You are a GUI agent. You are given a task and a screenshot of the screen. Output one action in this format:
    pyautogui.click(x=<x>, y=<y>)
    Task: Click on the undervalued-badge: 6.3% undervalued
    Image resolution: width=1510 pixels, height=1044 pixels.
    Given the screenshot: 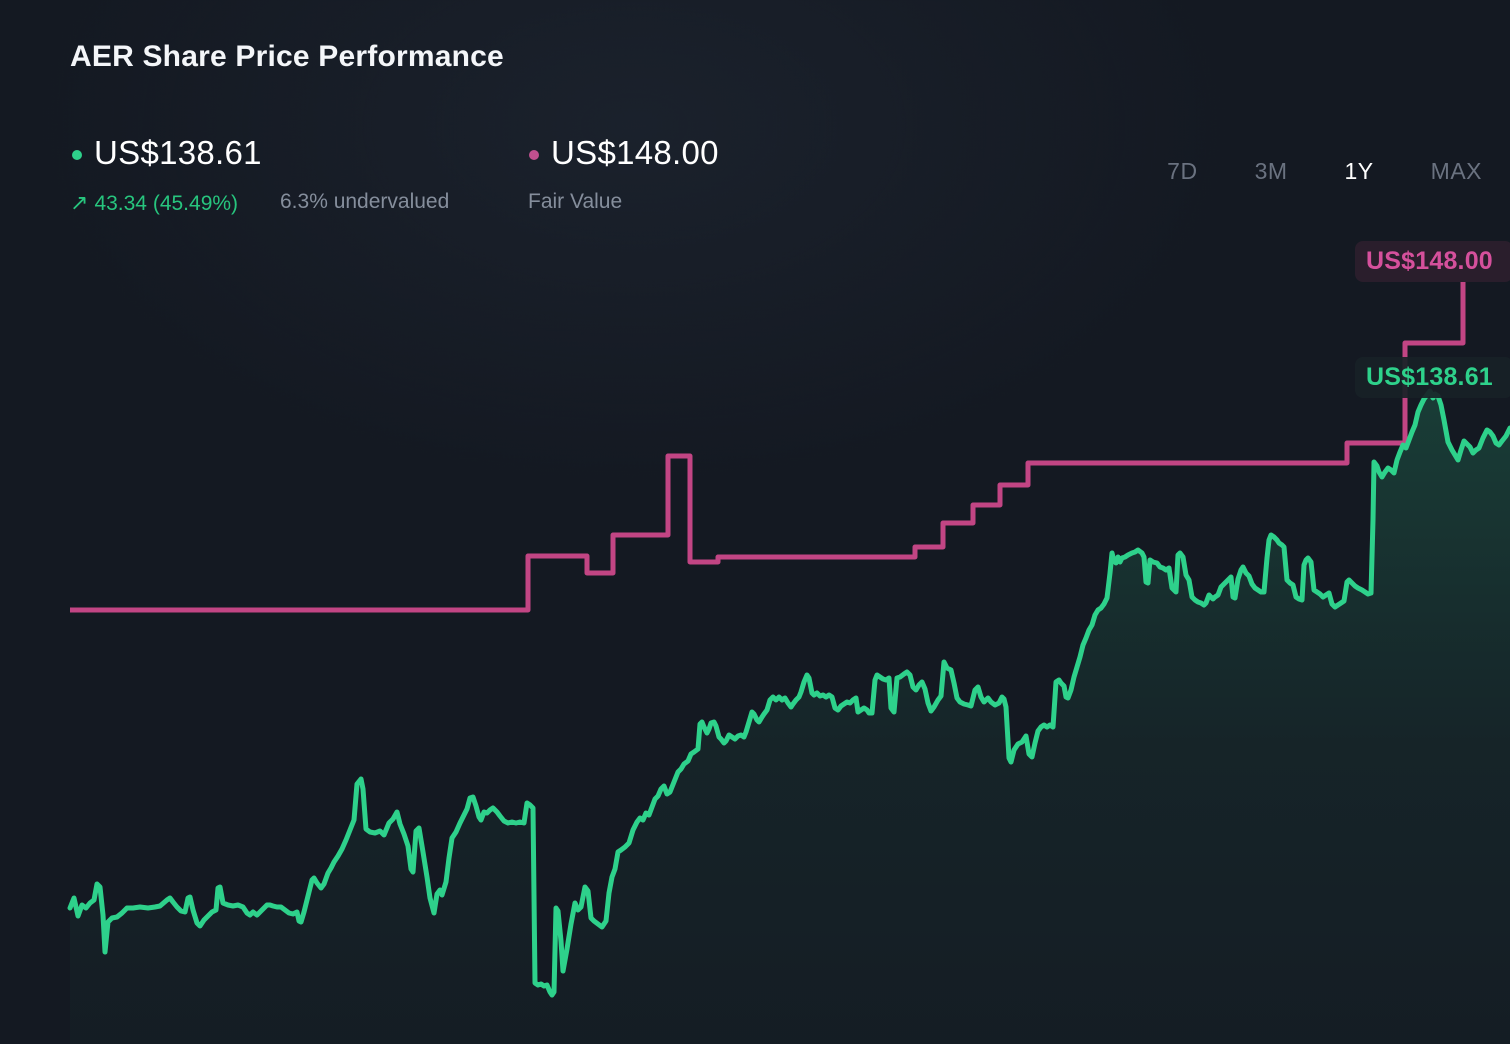 What is the action you would take?
    pyautogui.click(x=365, y=201)
    